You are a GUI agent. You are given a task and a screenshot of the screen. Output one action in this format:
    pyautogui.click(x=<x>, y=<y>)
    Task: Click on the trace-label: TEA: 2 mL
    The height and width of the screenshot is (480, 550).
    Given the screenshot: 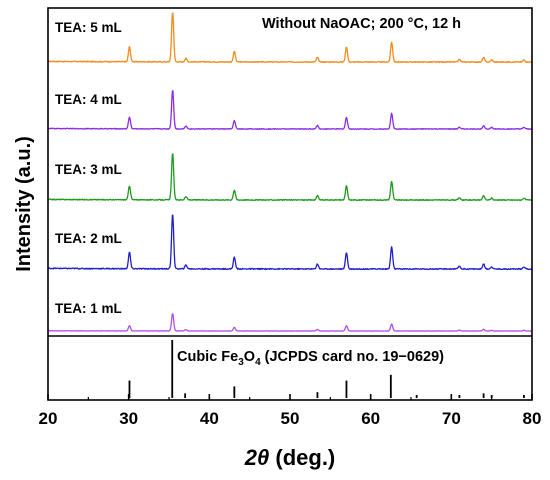 What is the action you would take?
    pyautogui.click(x=88, y=238)
    